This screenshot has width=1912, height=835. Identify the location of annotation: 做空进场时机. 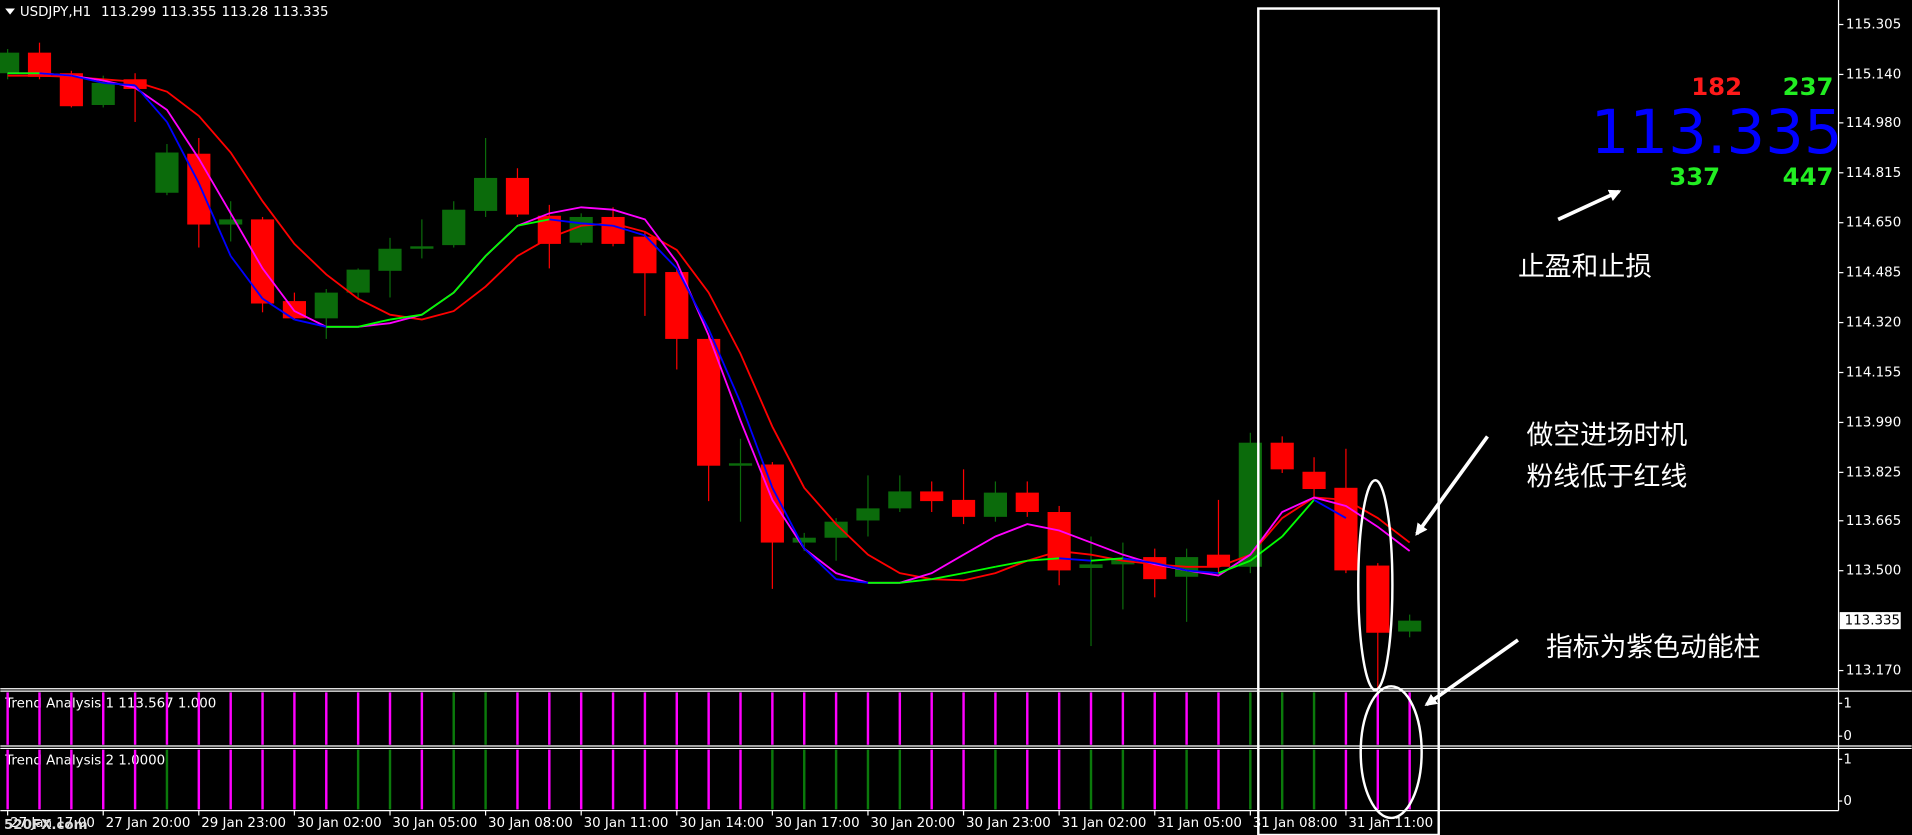
(1606, 435).